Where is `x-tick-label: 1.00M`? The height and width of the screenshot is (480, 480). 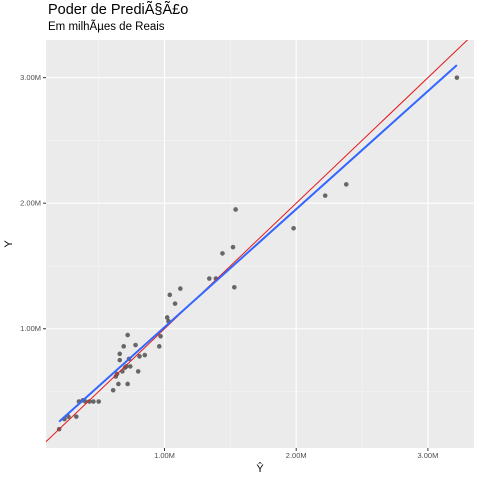 x-tick-label: 1.00M is located at coordinates (164, 455).